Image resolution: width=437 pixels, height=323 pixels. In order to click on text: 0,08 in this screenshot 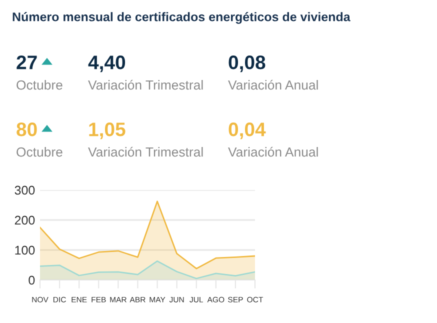, I will do `click(247, 64)`.